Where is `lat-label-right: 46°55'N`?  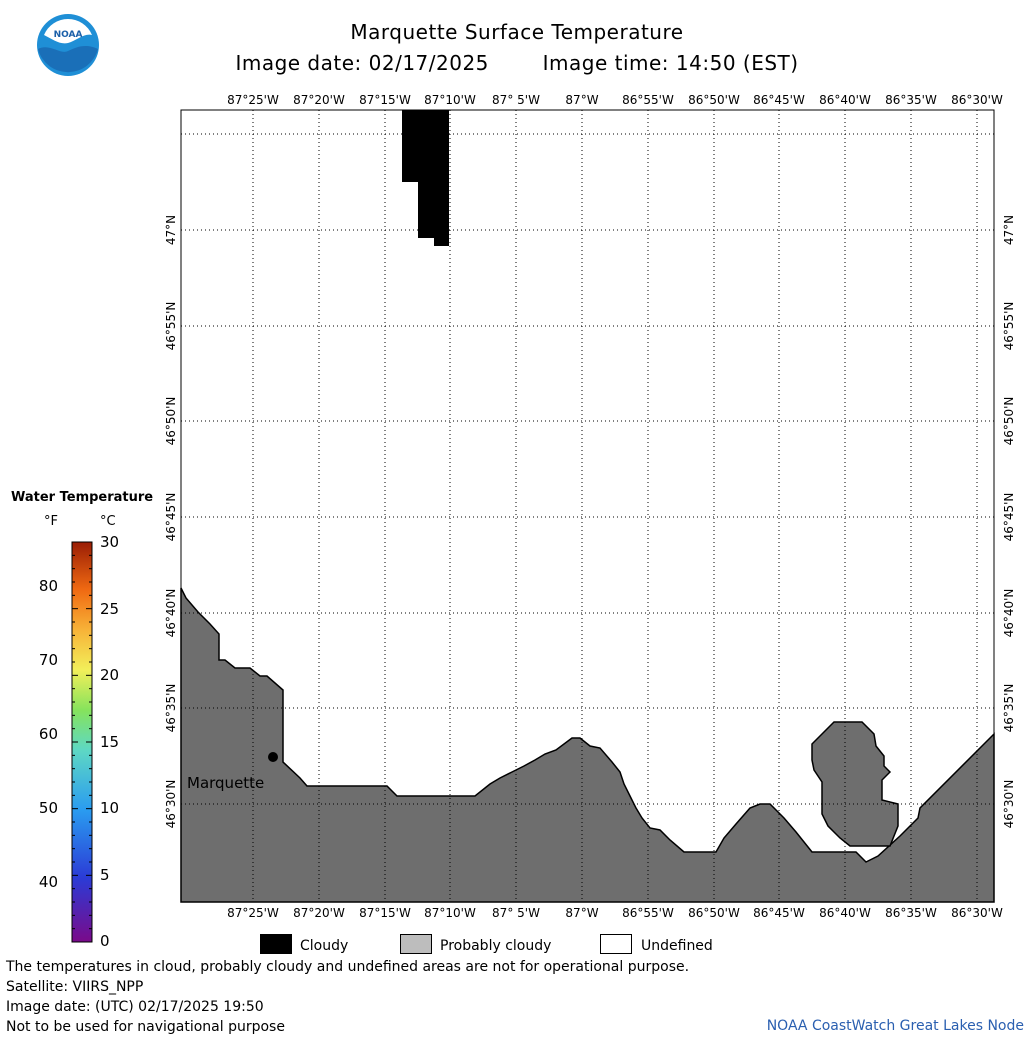
lat-label-right: 46°55'N is located at coordinates (1009, 326).